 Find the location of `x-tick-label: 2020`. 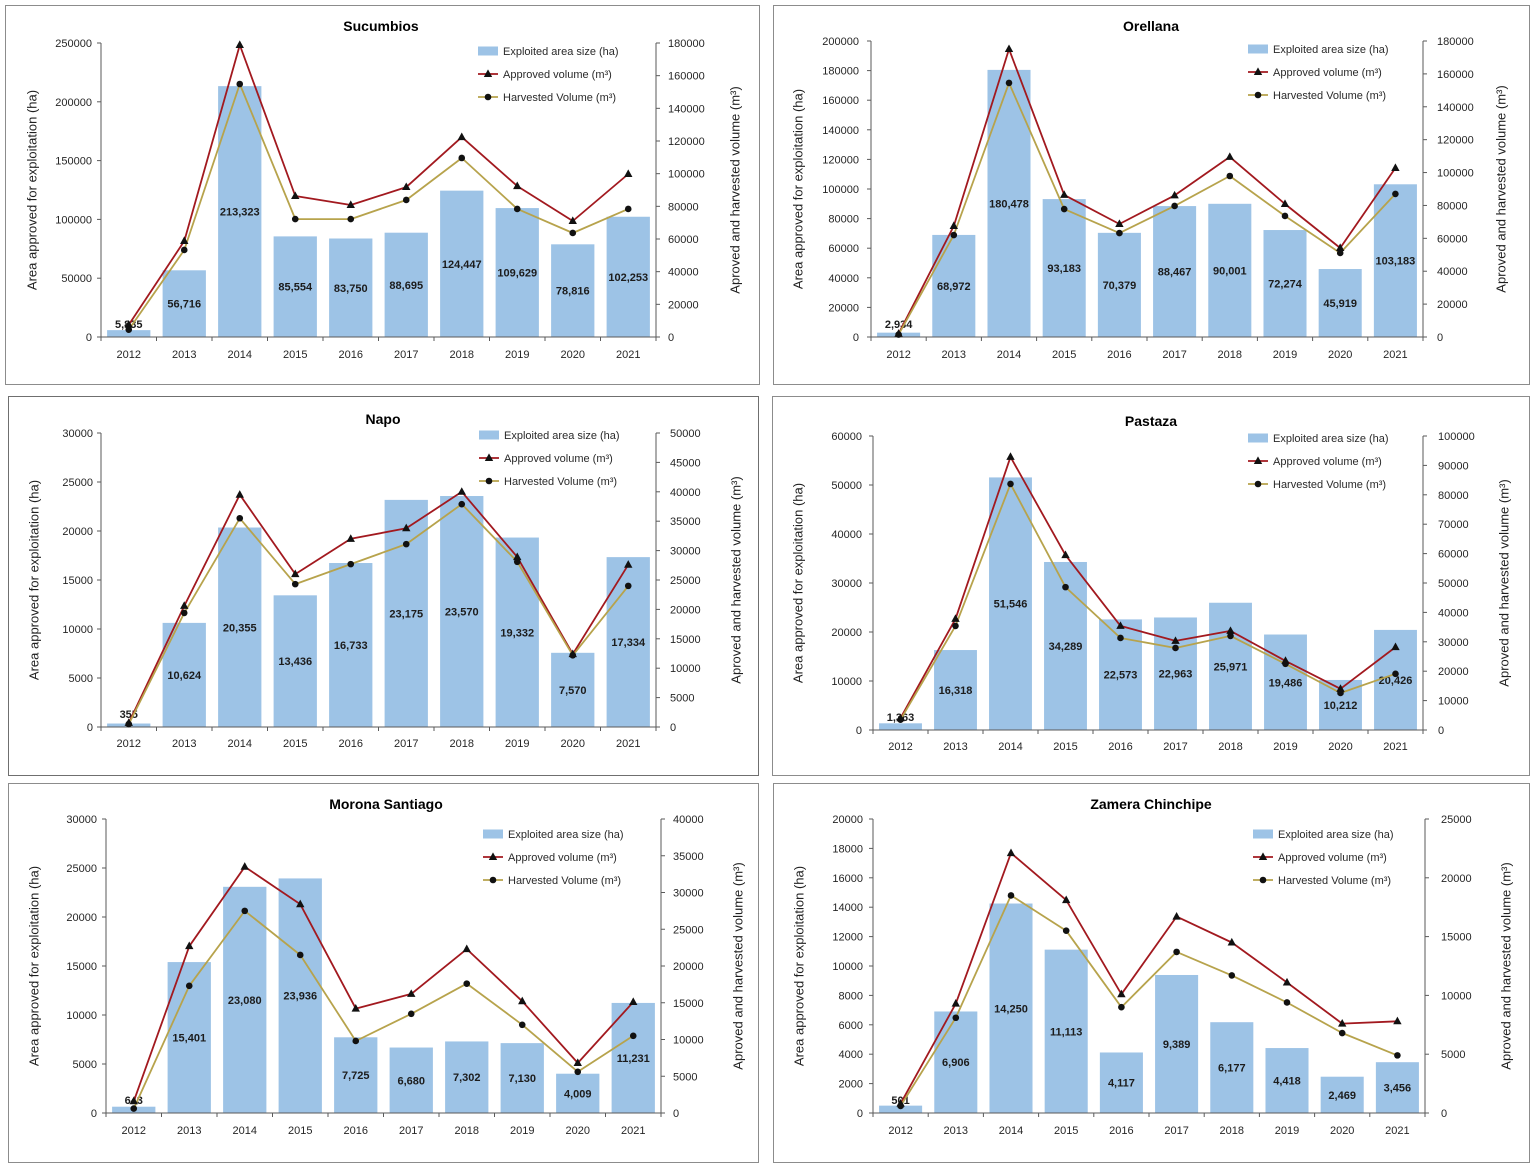

x-tick-label: 2020 is located at coordinates (1342, 1131).